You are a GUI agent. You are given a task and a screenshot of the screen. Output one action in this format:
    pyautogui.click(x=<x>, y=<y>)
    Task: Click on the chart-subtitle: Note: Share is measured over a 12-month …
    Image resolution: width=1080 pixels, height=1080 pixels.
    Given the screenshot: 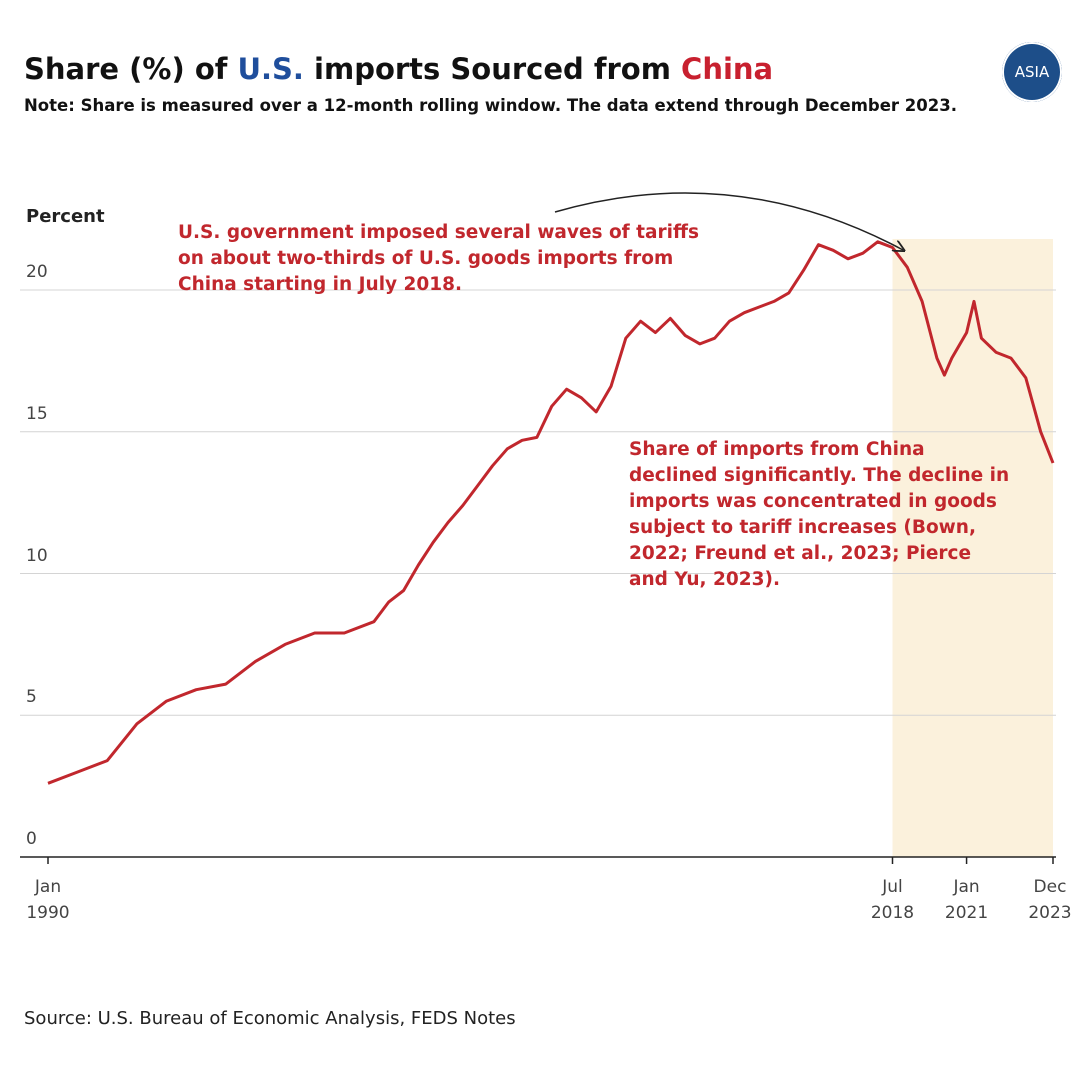 What is the action you would take?
    pyautogui.click(x=490, y=105)
    